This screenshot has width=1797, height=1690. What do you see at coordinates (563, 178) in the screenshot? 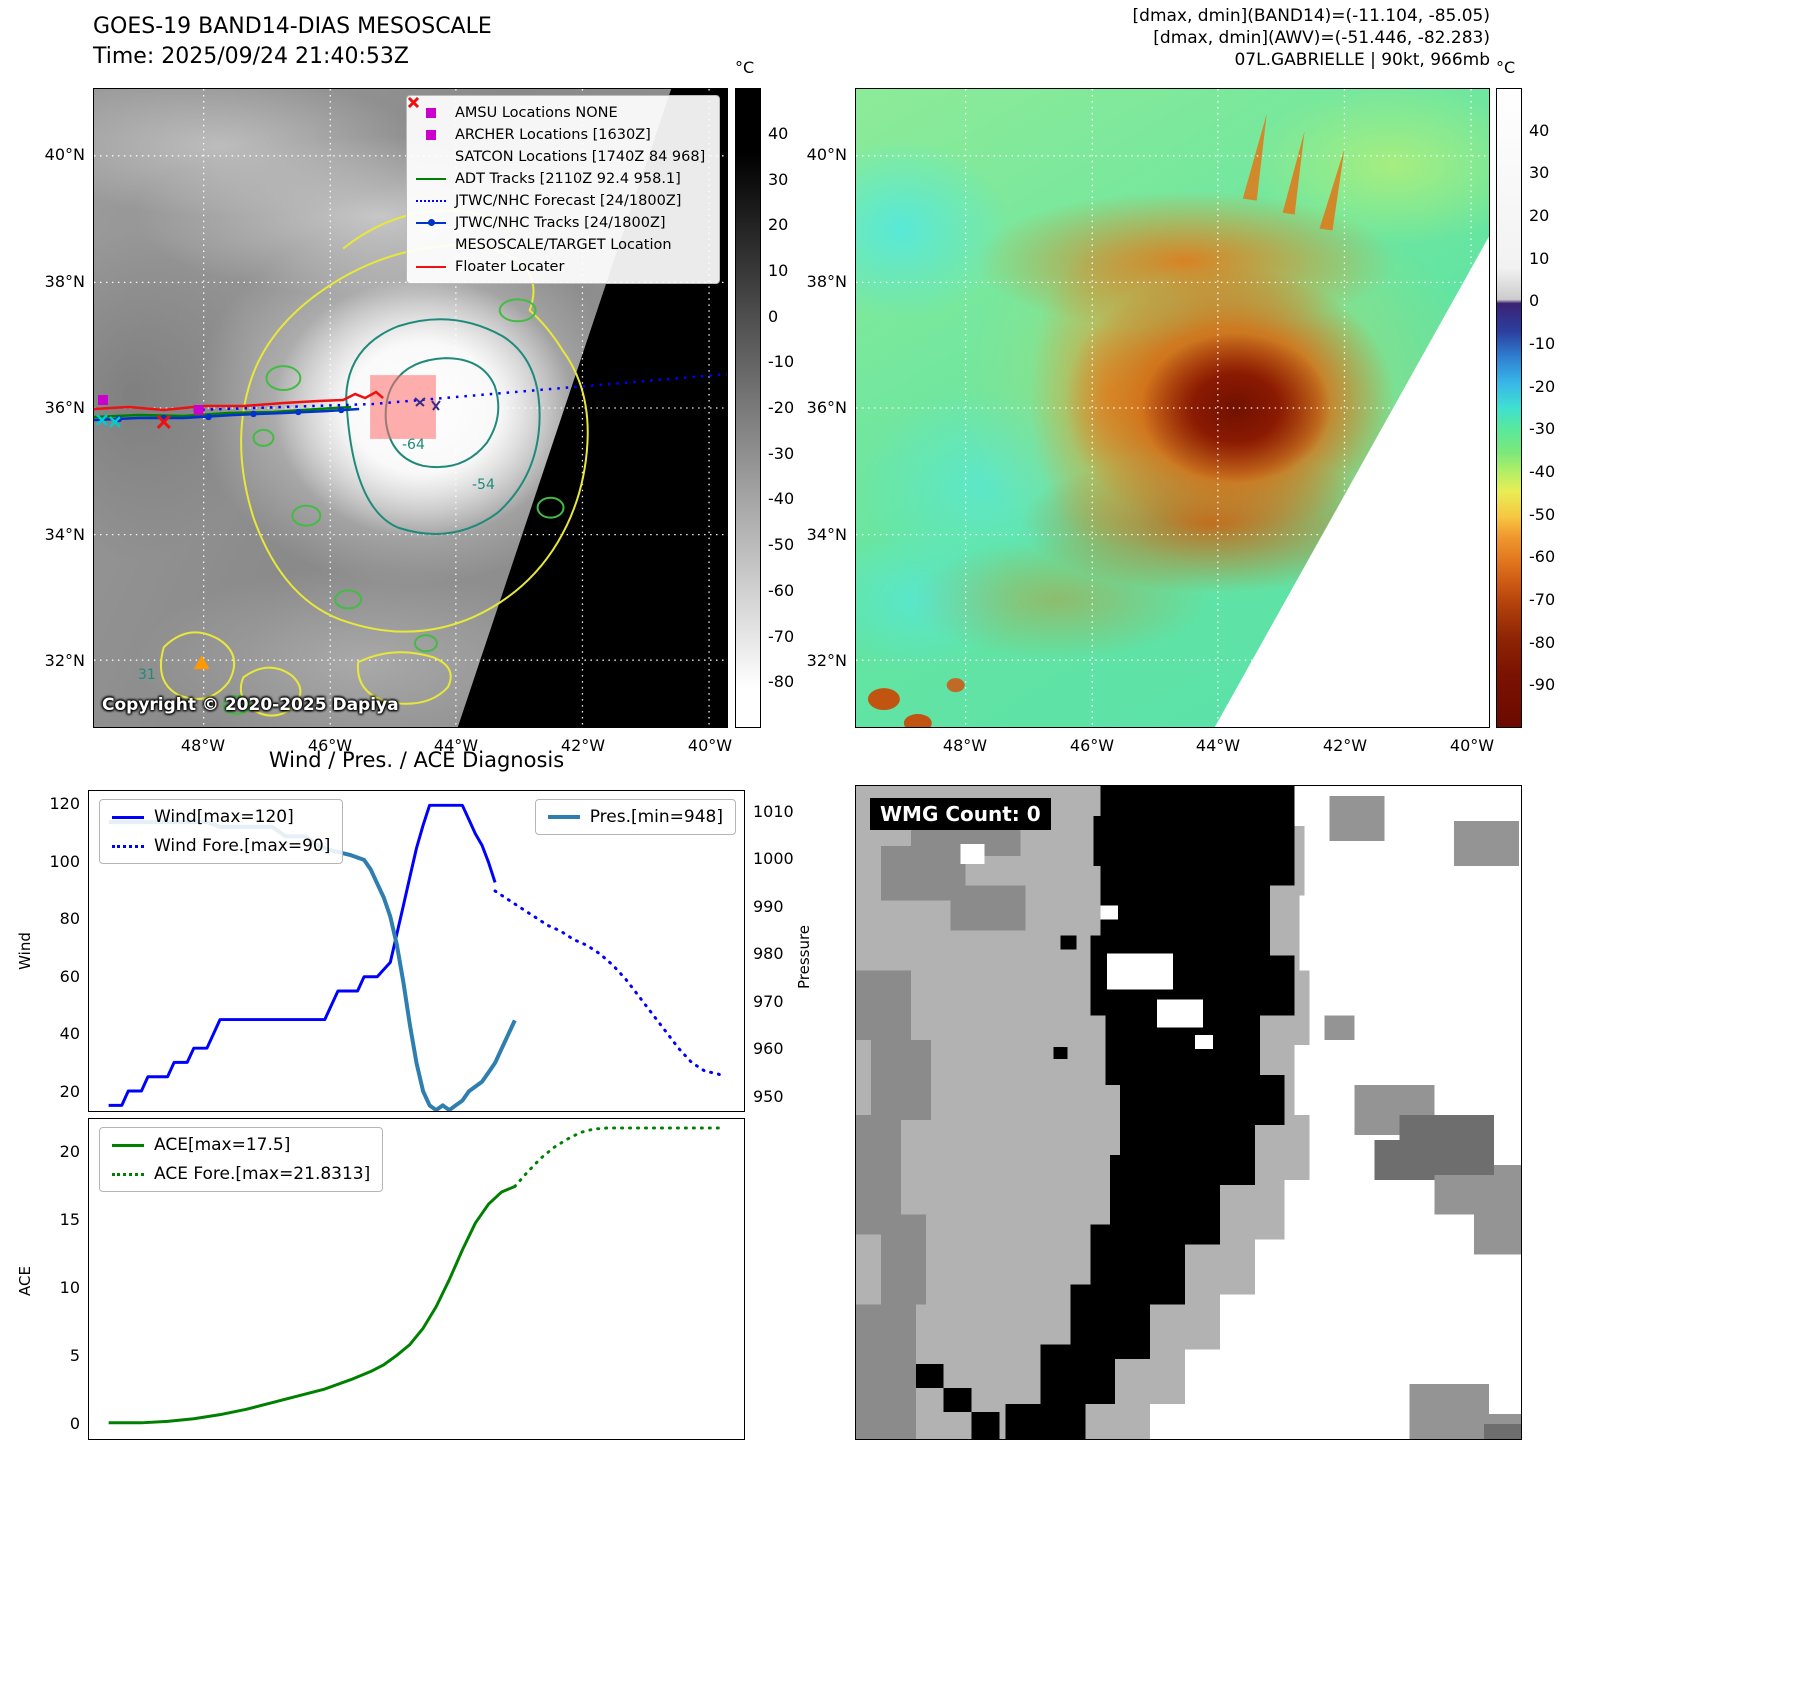
I see `legend-item-adt: ADT Tracks [2110Z 92.4 958.1]` at bounding box center [563, 178].